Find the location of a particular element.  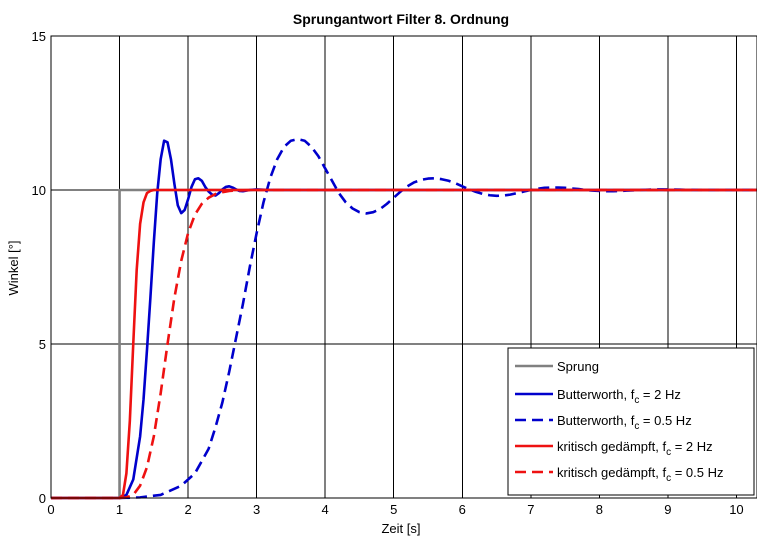

x-tick-label: 1 is located at coordinates (119, 509).